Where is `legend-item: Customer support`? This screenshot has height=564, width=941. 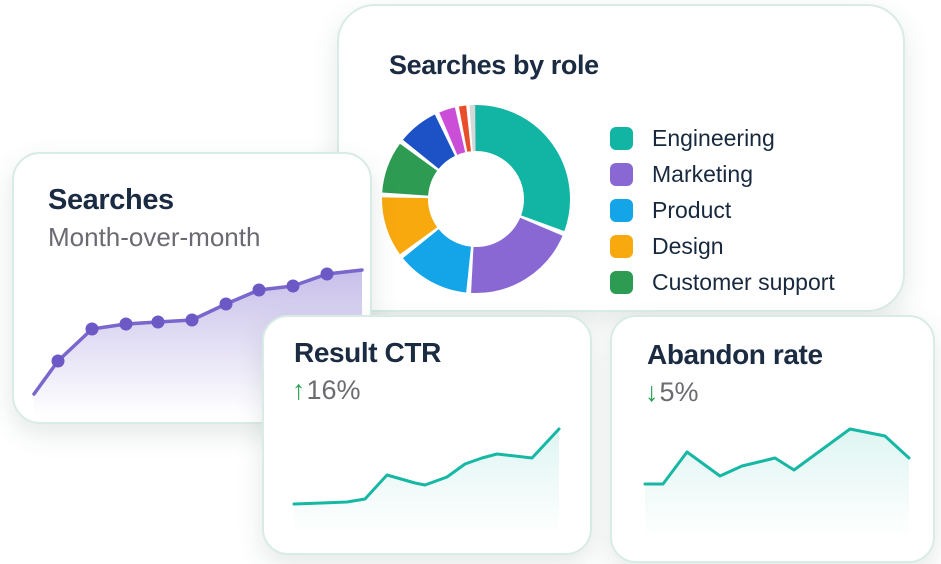
legend-item: Customer support is located at coordinates (722, 282).